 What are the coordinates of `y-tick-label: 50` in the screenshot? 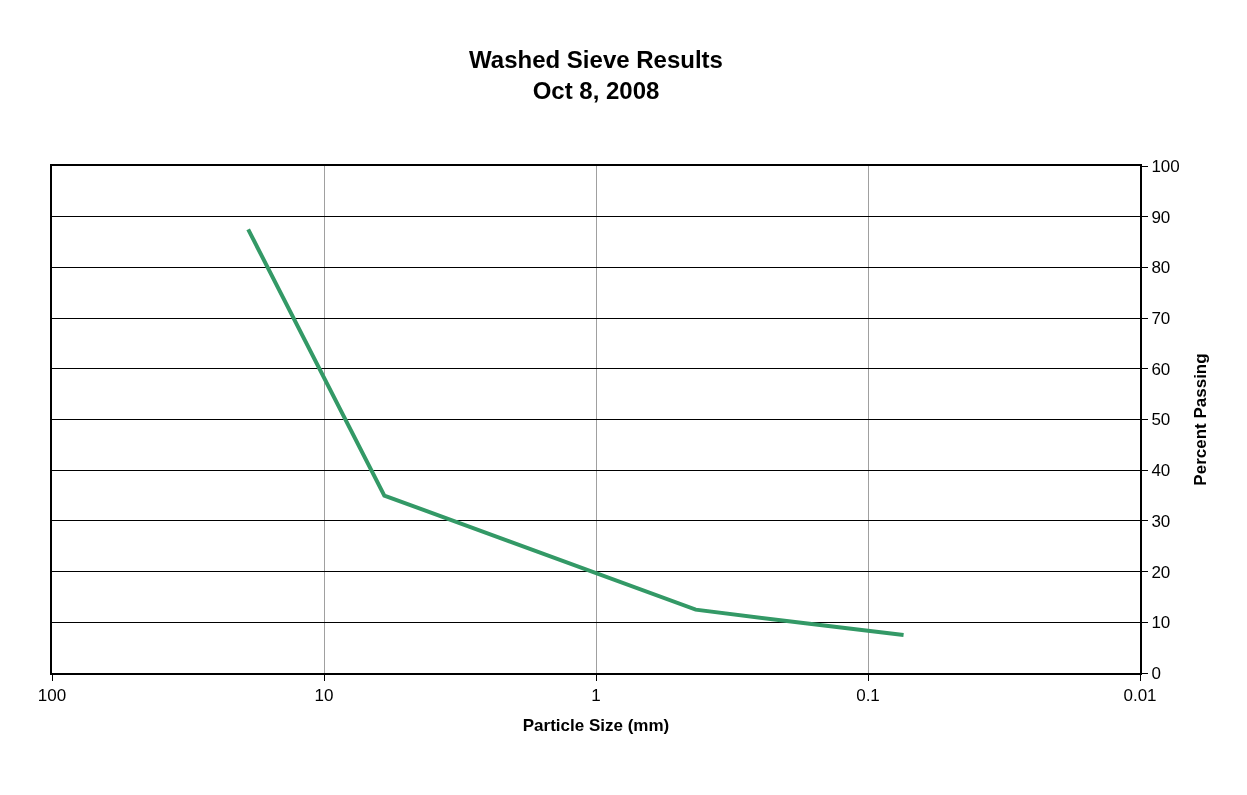 It's located at (1161, 420).